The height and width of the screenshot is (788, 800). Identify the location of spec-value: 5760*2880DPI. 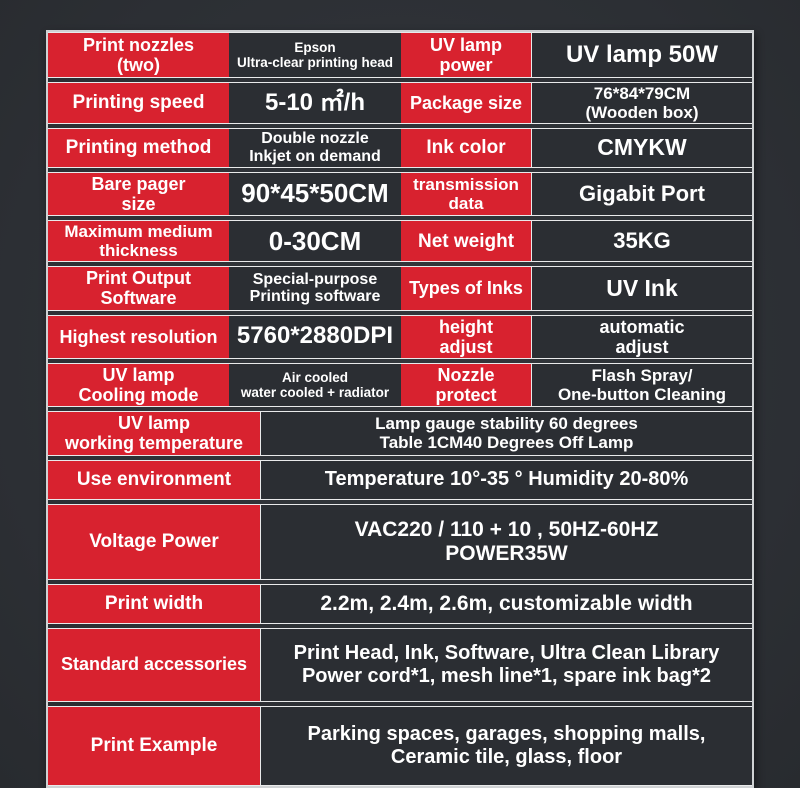
(315, 336).